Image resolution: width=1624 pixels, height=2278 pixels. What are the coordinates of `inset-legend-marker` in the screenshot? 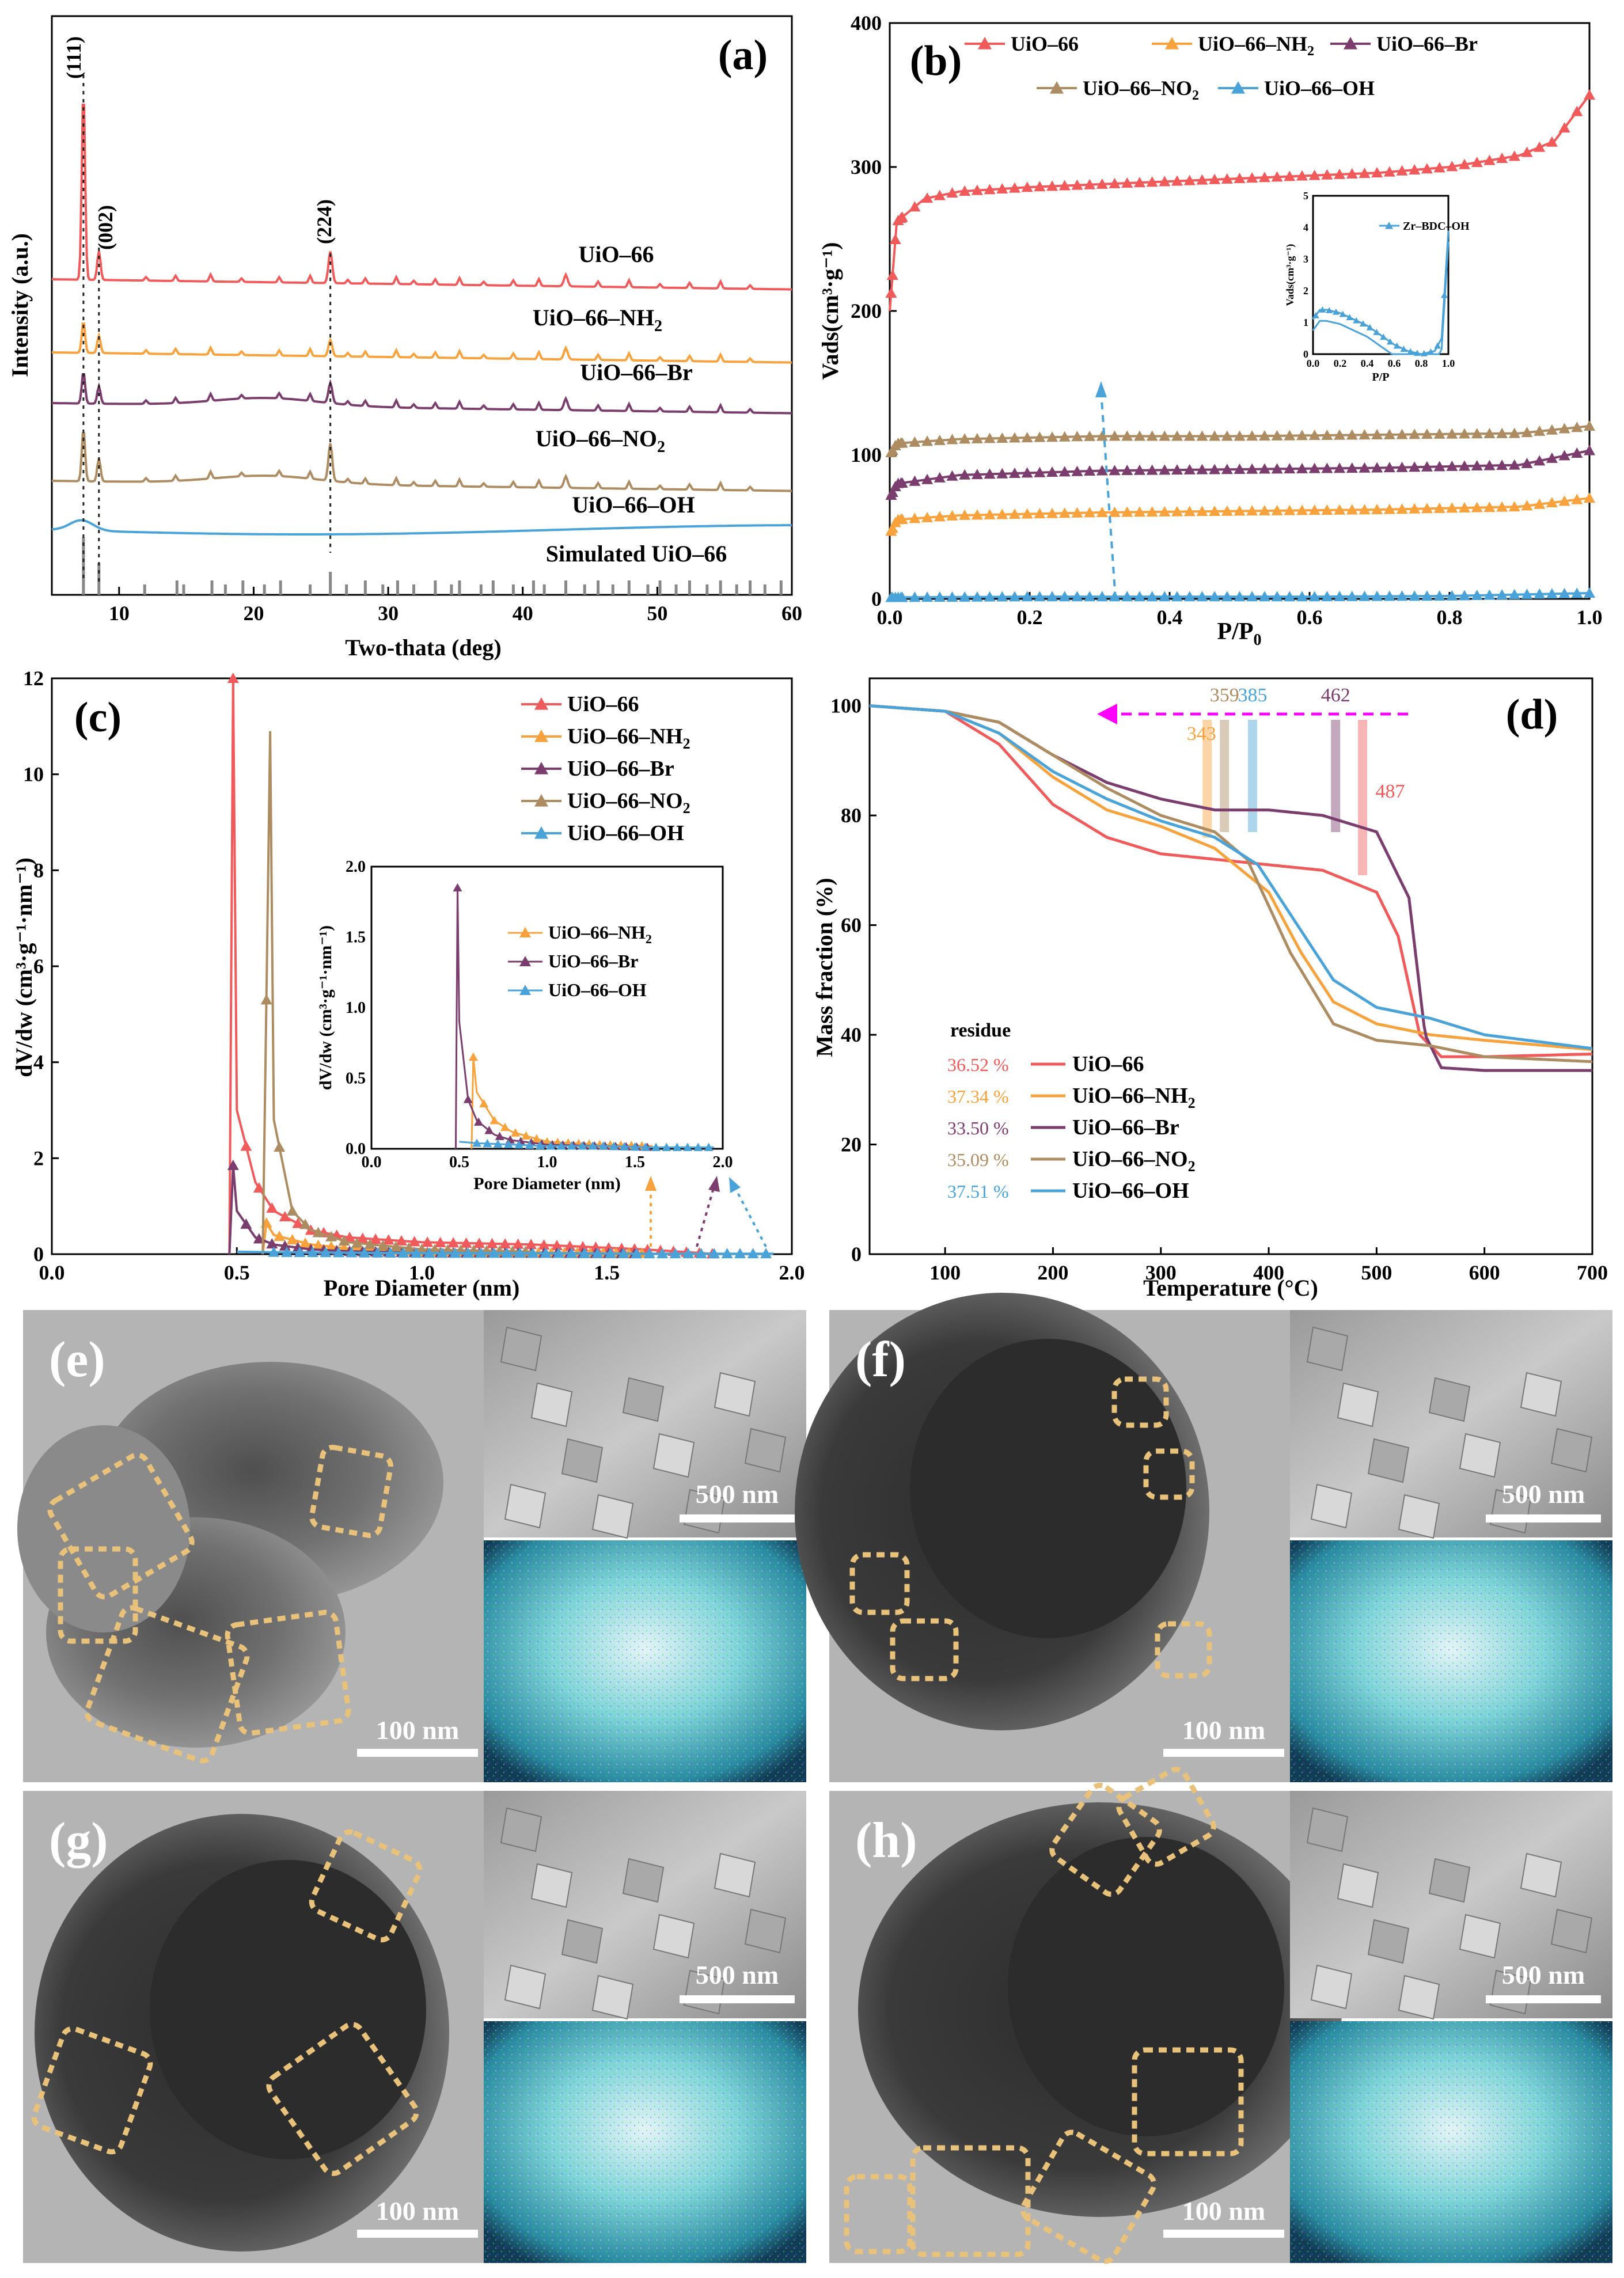 It's located at (525, 961).